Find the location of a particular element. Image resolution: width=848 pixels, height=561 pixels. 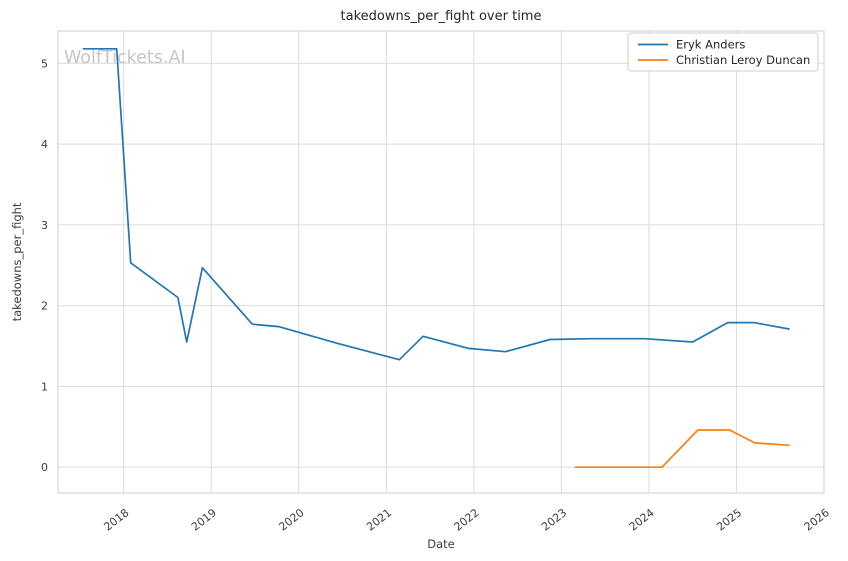

y-tick-label-5: 5 is located at coordinates (44, 63).